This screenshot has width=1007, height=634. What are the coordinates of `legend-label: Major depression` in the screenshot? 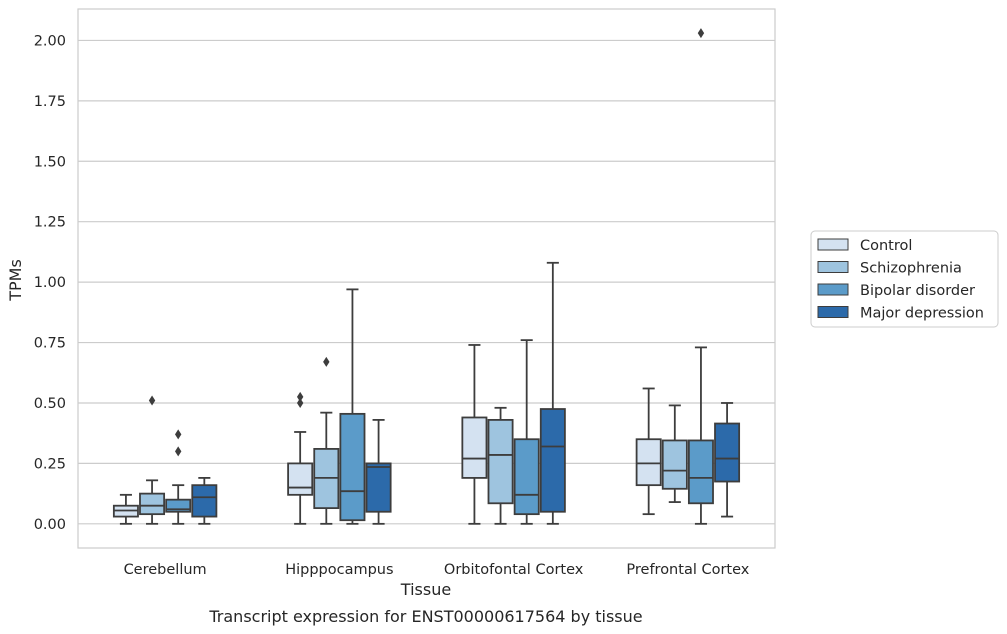 It's located at (922, 314).